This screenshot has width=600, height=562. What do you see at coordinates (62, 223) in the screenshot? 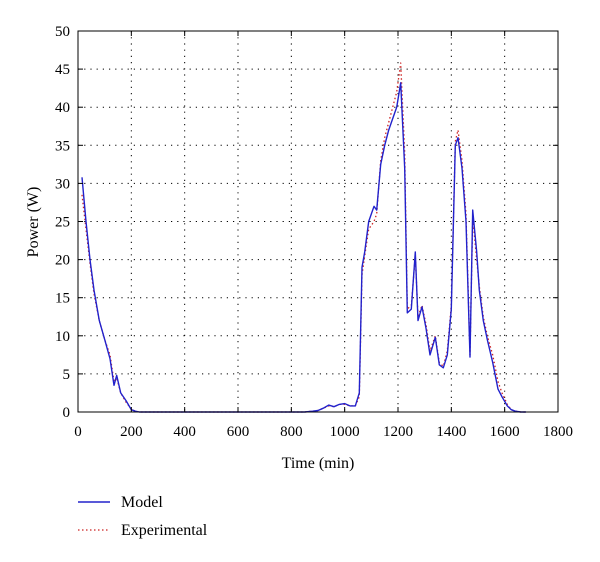
I see `y-tick-label: 25` at bounding box center [62, 223].